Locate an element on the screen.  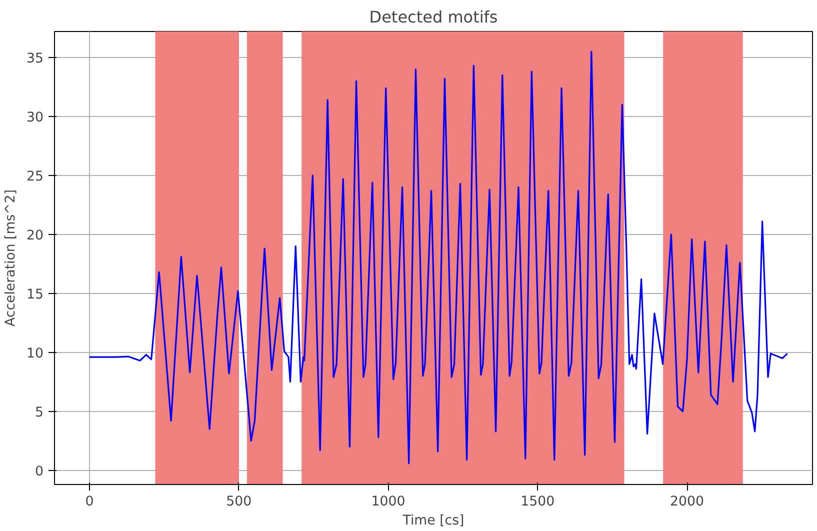
y-tick-label: 25 is located at coordinates (35, 176).